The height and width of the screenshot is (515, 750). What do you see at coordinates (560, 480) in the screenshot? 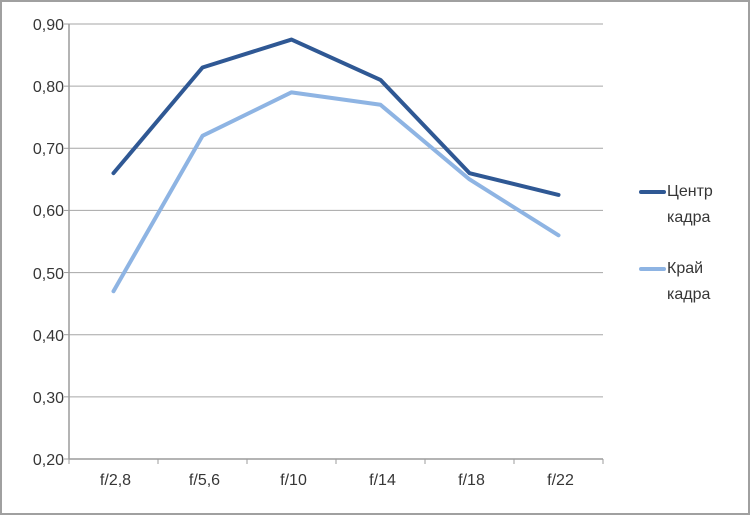
I see `x-axis-label: f/22` at bounding box center [560, 480].